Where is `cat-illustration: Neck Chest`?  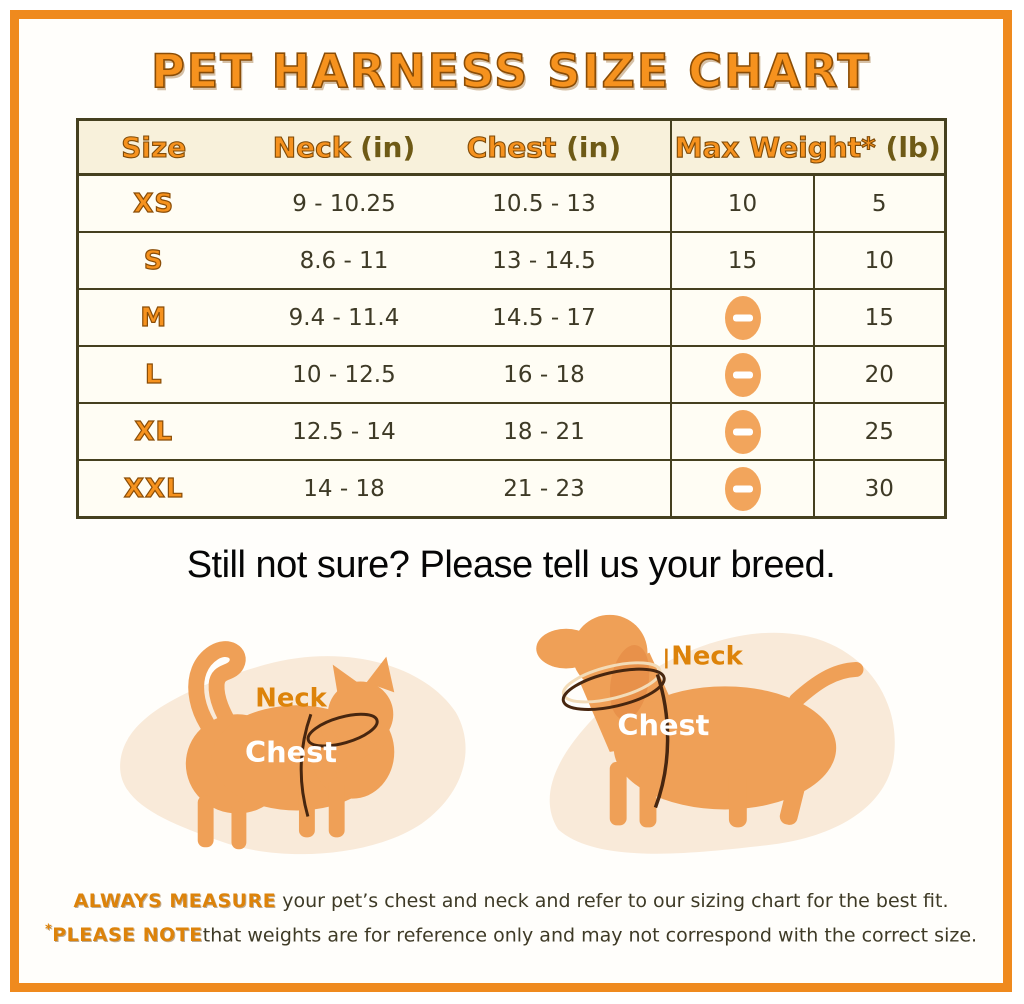
cat-illustration: Neck Chest is located at coordinates (293, 748).